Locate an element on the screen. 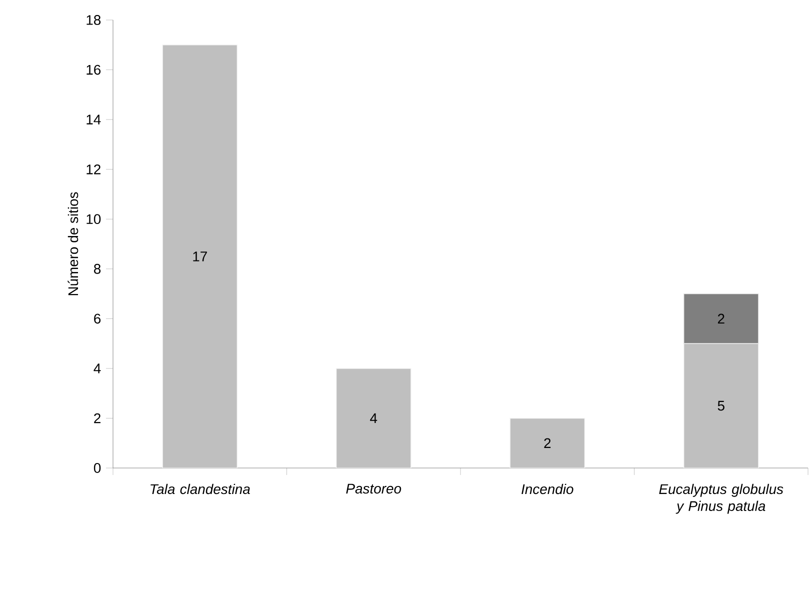 Image resolution: width=809 pixels, height=600 pixels. x-tick-label: Incendio is located at coordinates (548, 489).